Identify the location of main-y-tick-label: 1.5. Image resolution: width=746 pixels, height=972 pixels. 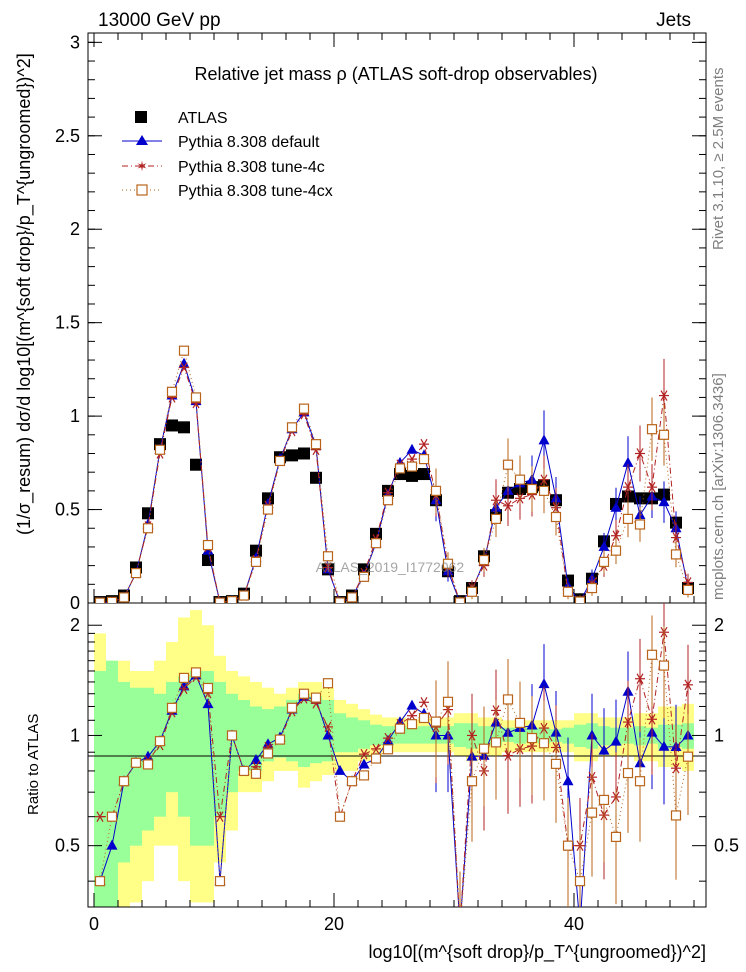
(67, 323).